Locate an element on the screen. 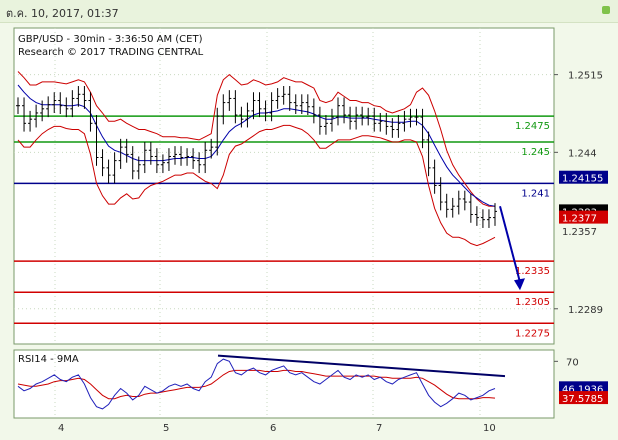  level-label-resistance: 1.245 is located at coordinates (535, 152).